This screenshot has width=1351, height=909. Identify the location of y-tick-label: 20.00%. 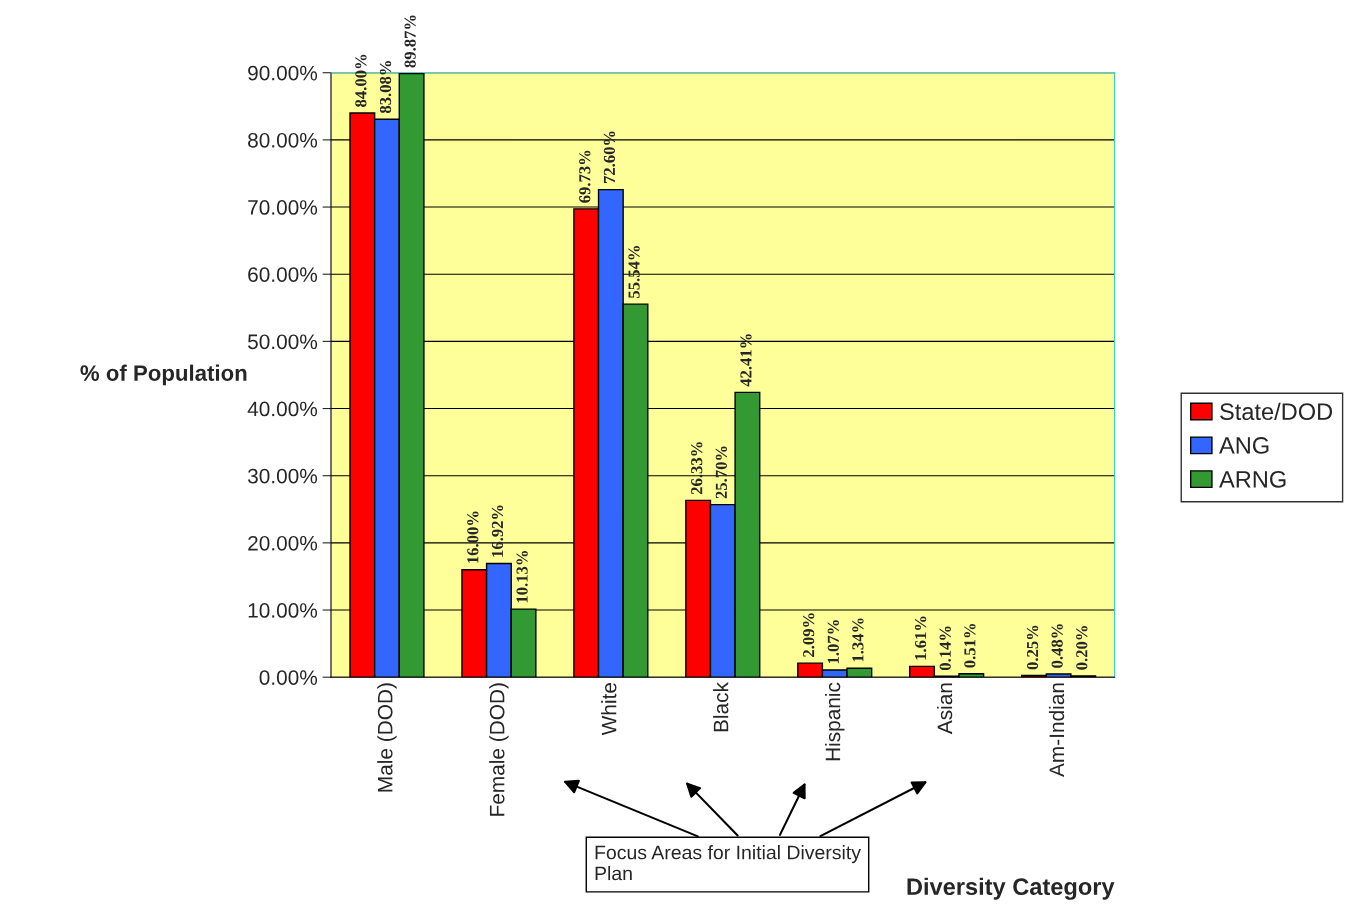
(283, 543).